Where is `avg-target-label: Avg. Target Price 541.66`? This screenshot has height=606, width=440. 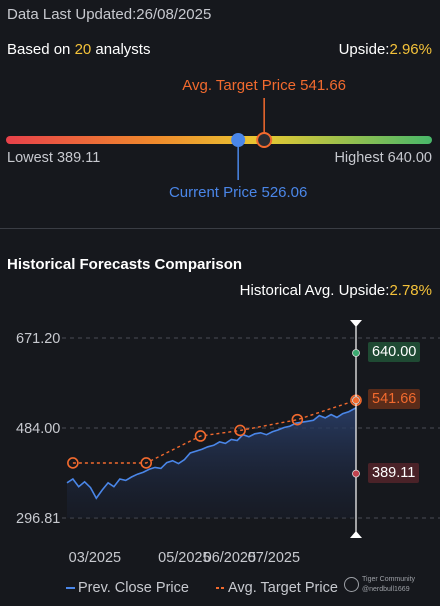 avg-target-label: Avg. Target Price 541.66 is located at coordinates (264, 85).